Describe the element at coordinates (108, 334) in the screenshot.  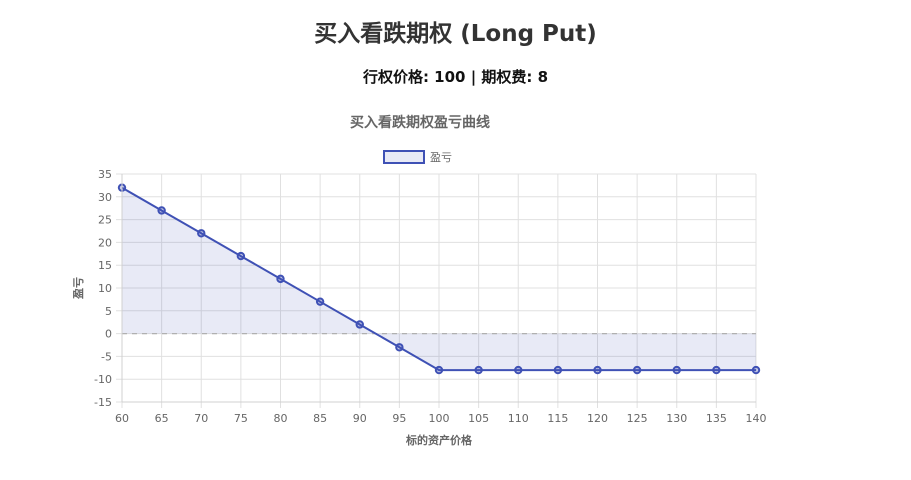
I see `y-tick-label: 0` at that location.